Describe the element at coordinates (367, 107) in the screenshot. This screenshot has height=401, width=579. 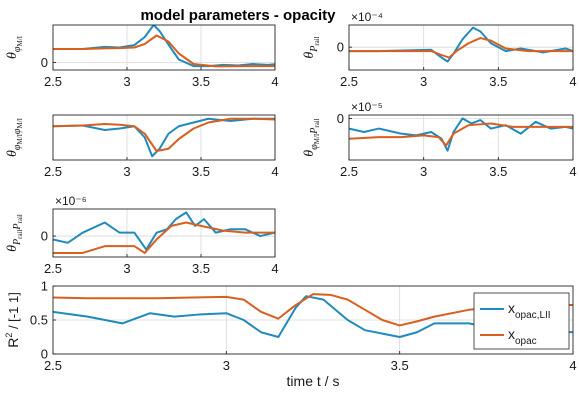
I see `y-exponent-label: ×10⁻⁵` at that location.